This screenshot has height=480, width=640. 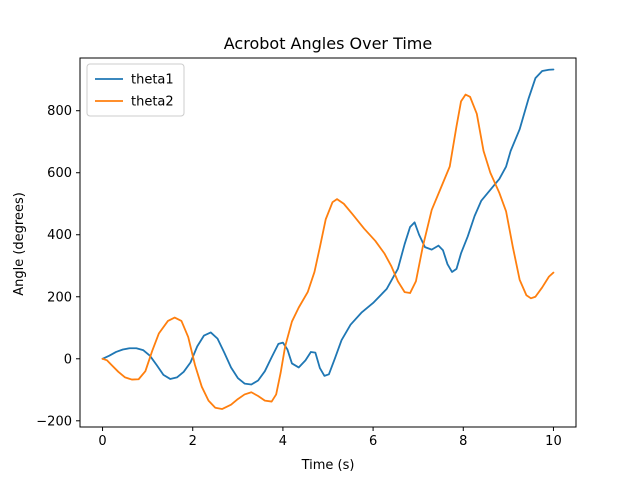 What do you see at coordinates (68, 359) in the screenshot?
I see `y-tick-label: 0` at bounding box center [68, 359].